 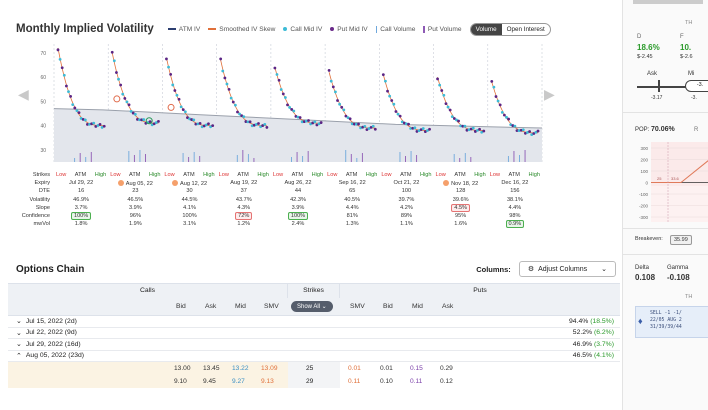 I want to click on show-all-strikes-button: Show All ⌄, so click(x=312, y=306).